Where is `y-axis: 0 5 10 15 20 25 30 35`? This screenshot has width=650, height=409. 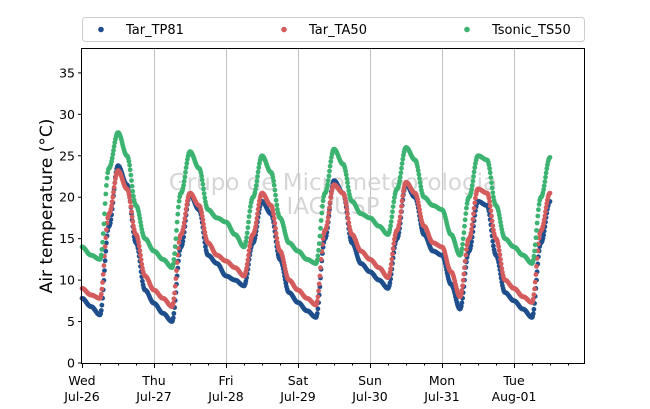
y-axis: 0 5 10 15 20 25 30 35 is located at coordinates (70, 218).